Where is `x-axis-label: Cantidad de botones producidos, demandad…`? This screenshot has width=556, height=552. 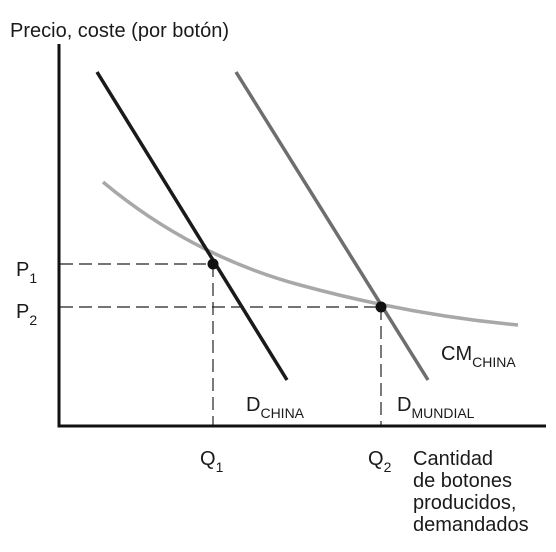
x-axis-label: Cantidad de botones producidos, demandad… is located at coordinates (471, 492).